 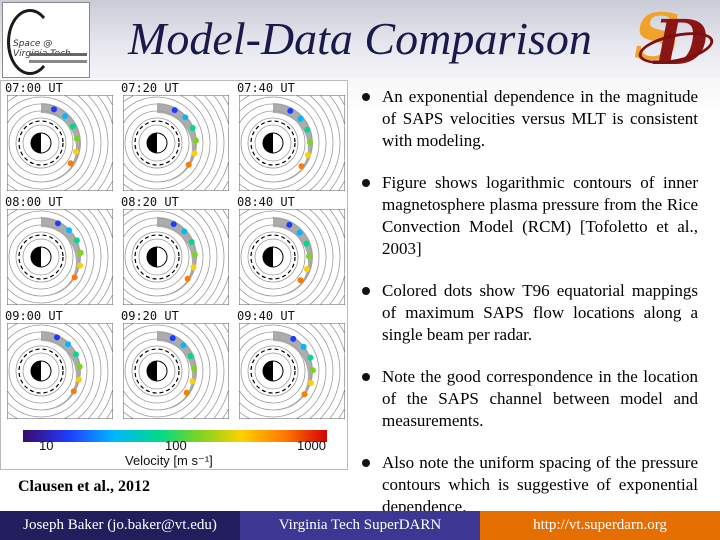 I want to click on model-panel: 08:00 UT, so click(x=59, y=251).